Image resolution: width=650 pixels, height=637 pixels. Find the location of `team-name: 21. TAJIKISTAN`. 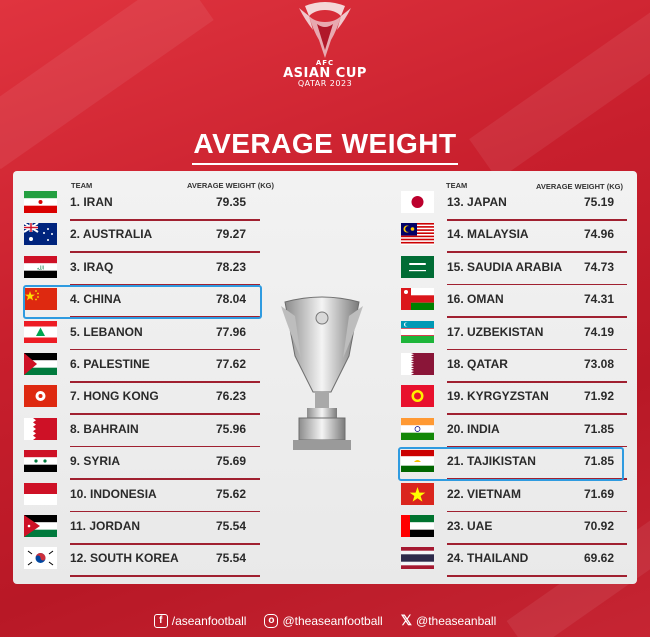

team-name: 21. TAJIKISTAN is located at coordinates (491, 461).